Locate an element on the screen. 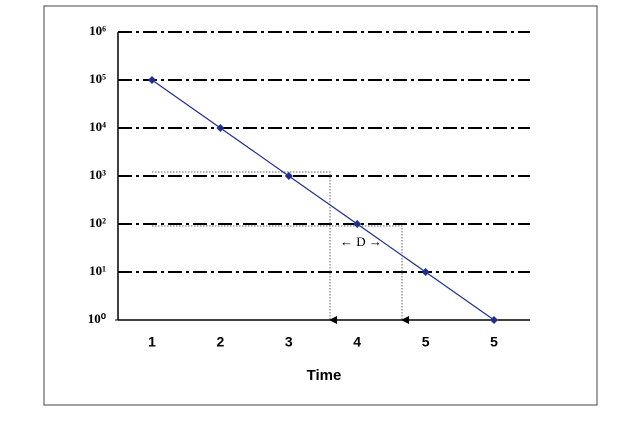 The width and height of the screenshot is (640, 421). y-tick-label: 10¹ is located at coordinates (97, 270).